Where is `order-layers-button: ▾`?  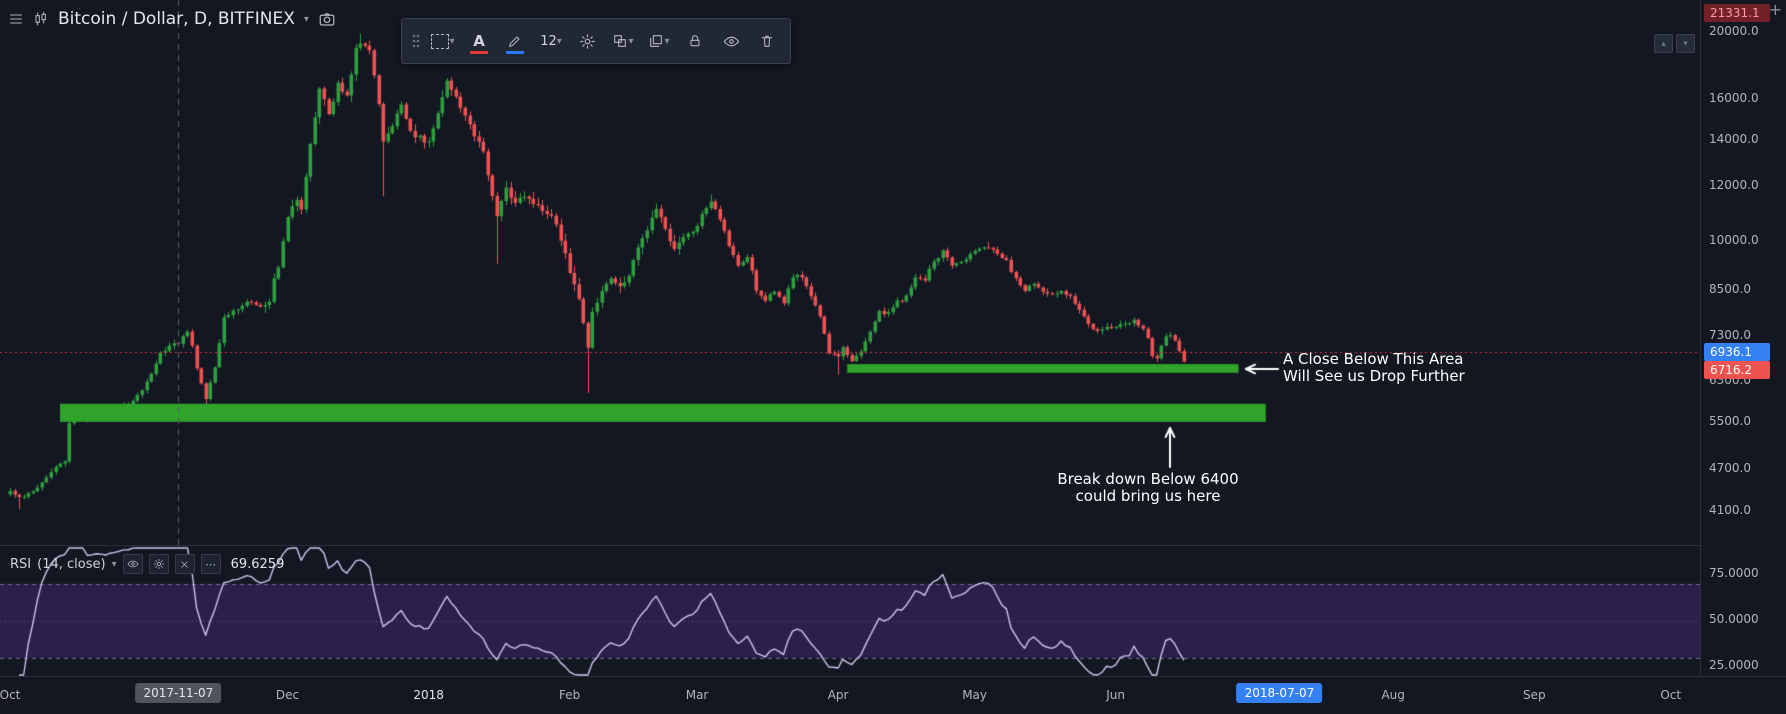 order-layers-button: ▾ is located at coordinates (623, 41).